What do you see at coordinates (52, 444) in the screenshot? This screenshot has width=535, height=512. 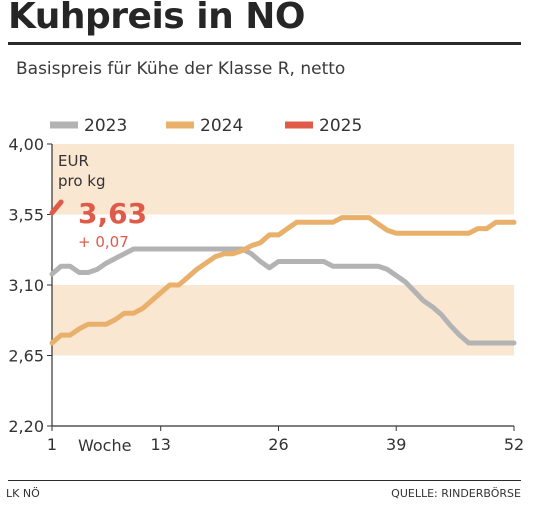 I see `x-tick-label: 1` at bounding box center [52, 444].